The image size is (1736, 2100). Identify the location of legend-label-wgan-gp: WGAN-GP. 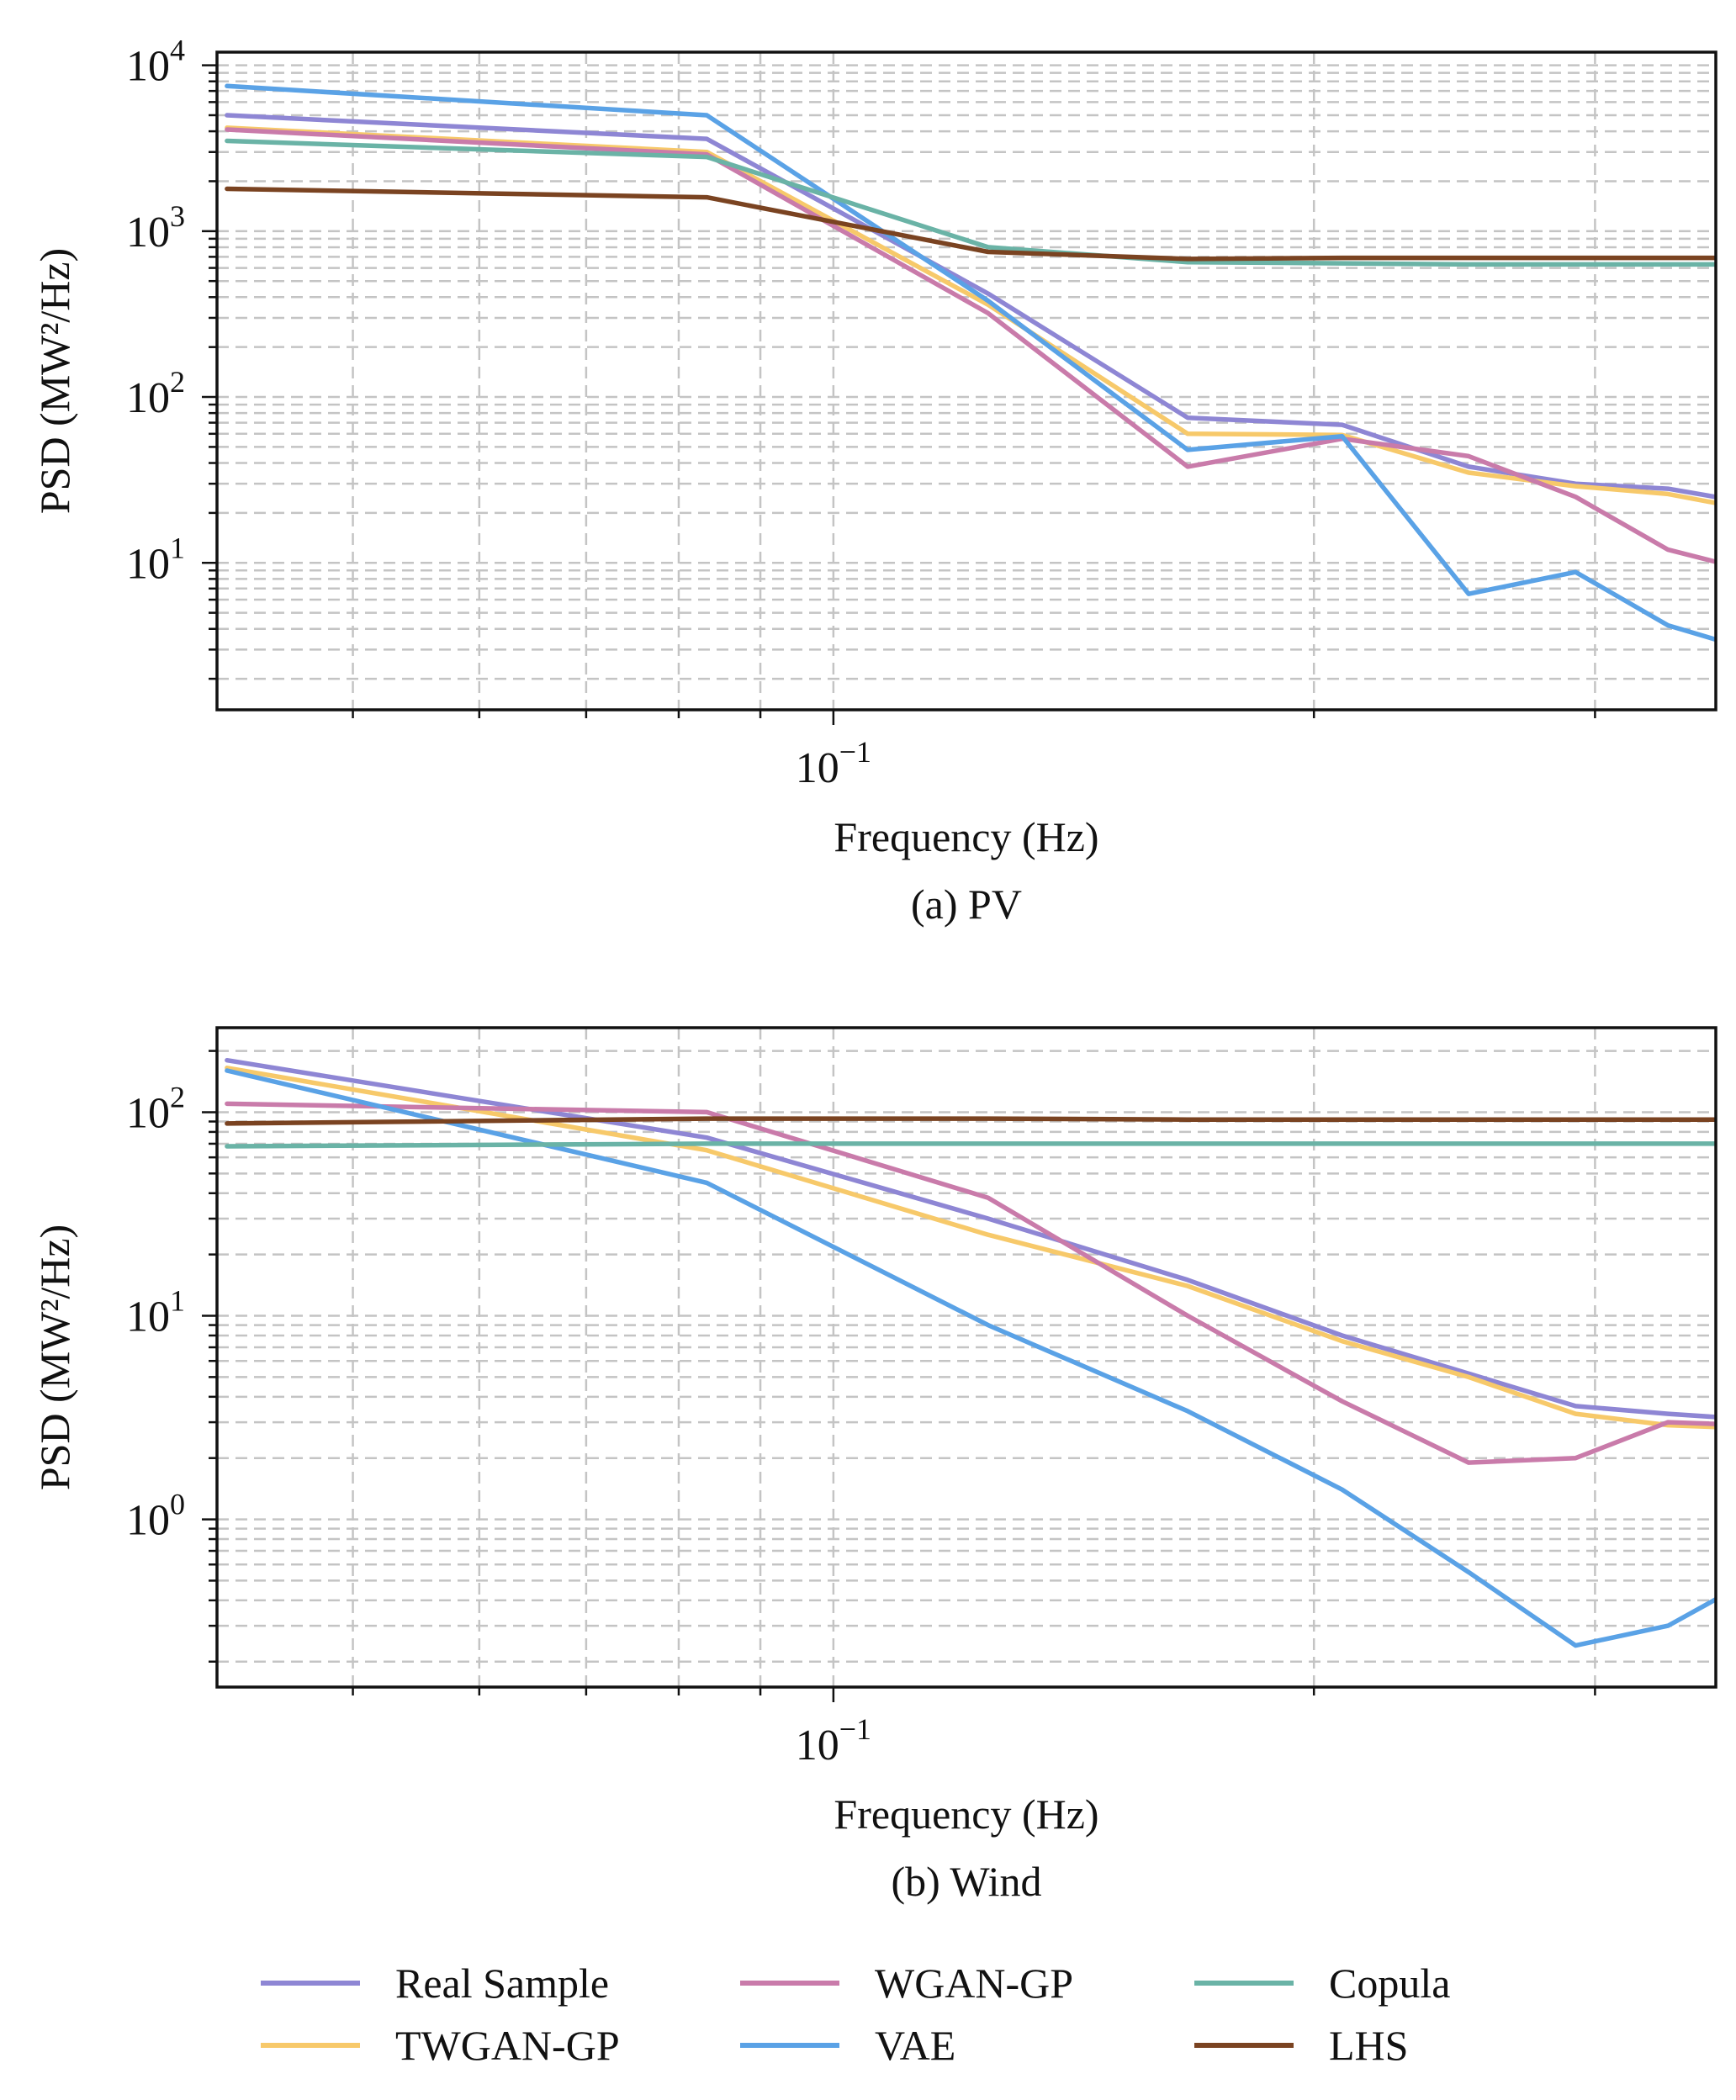
(974, 1983).